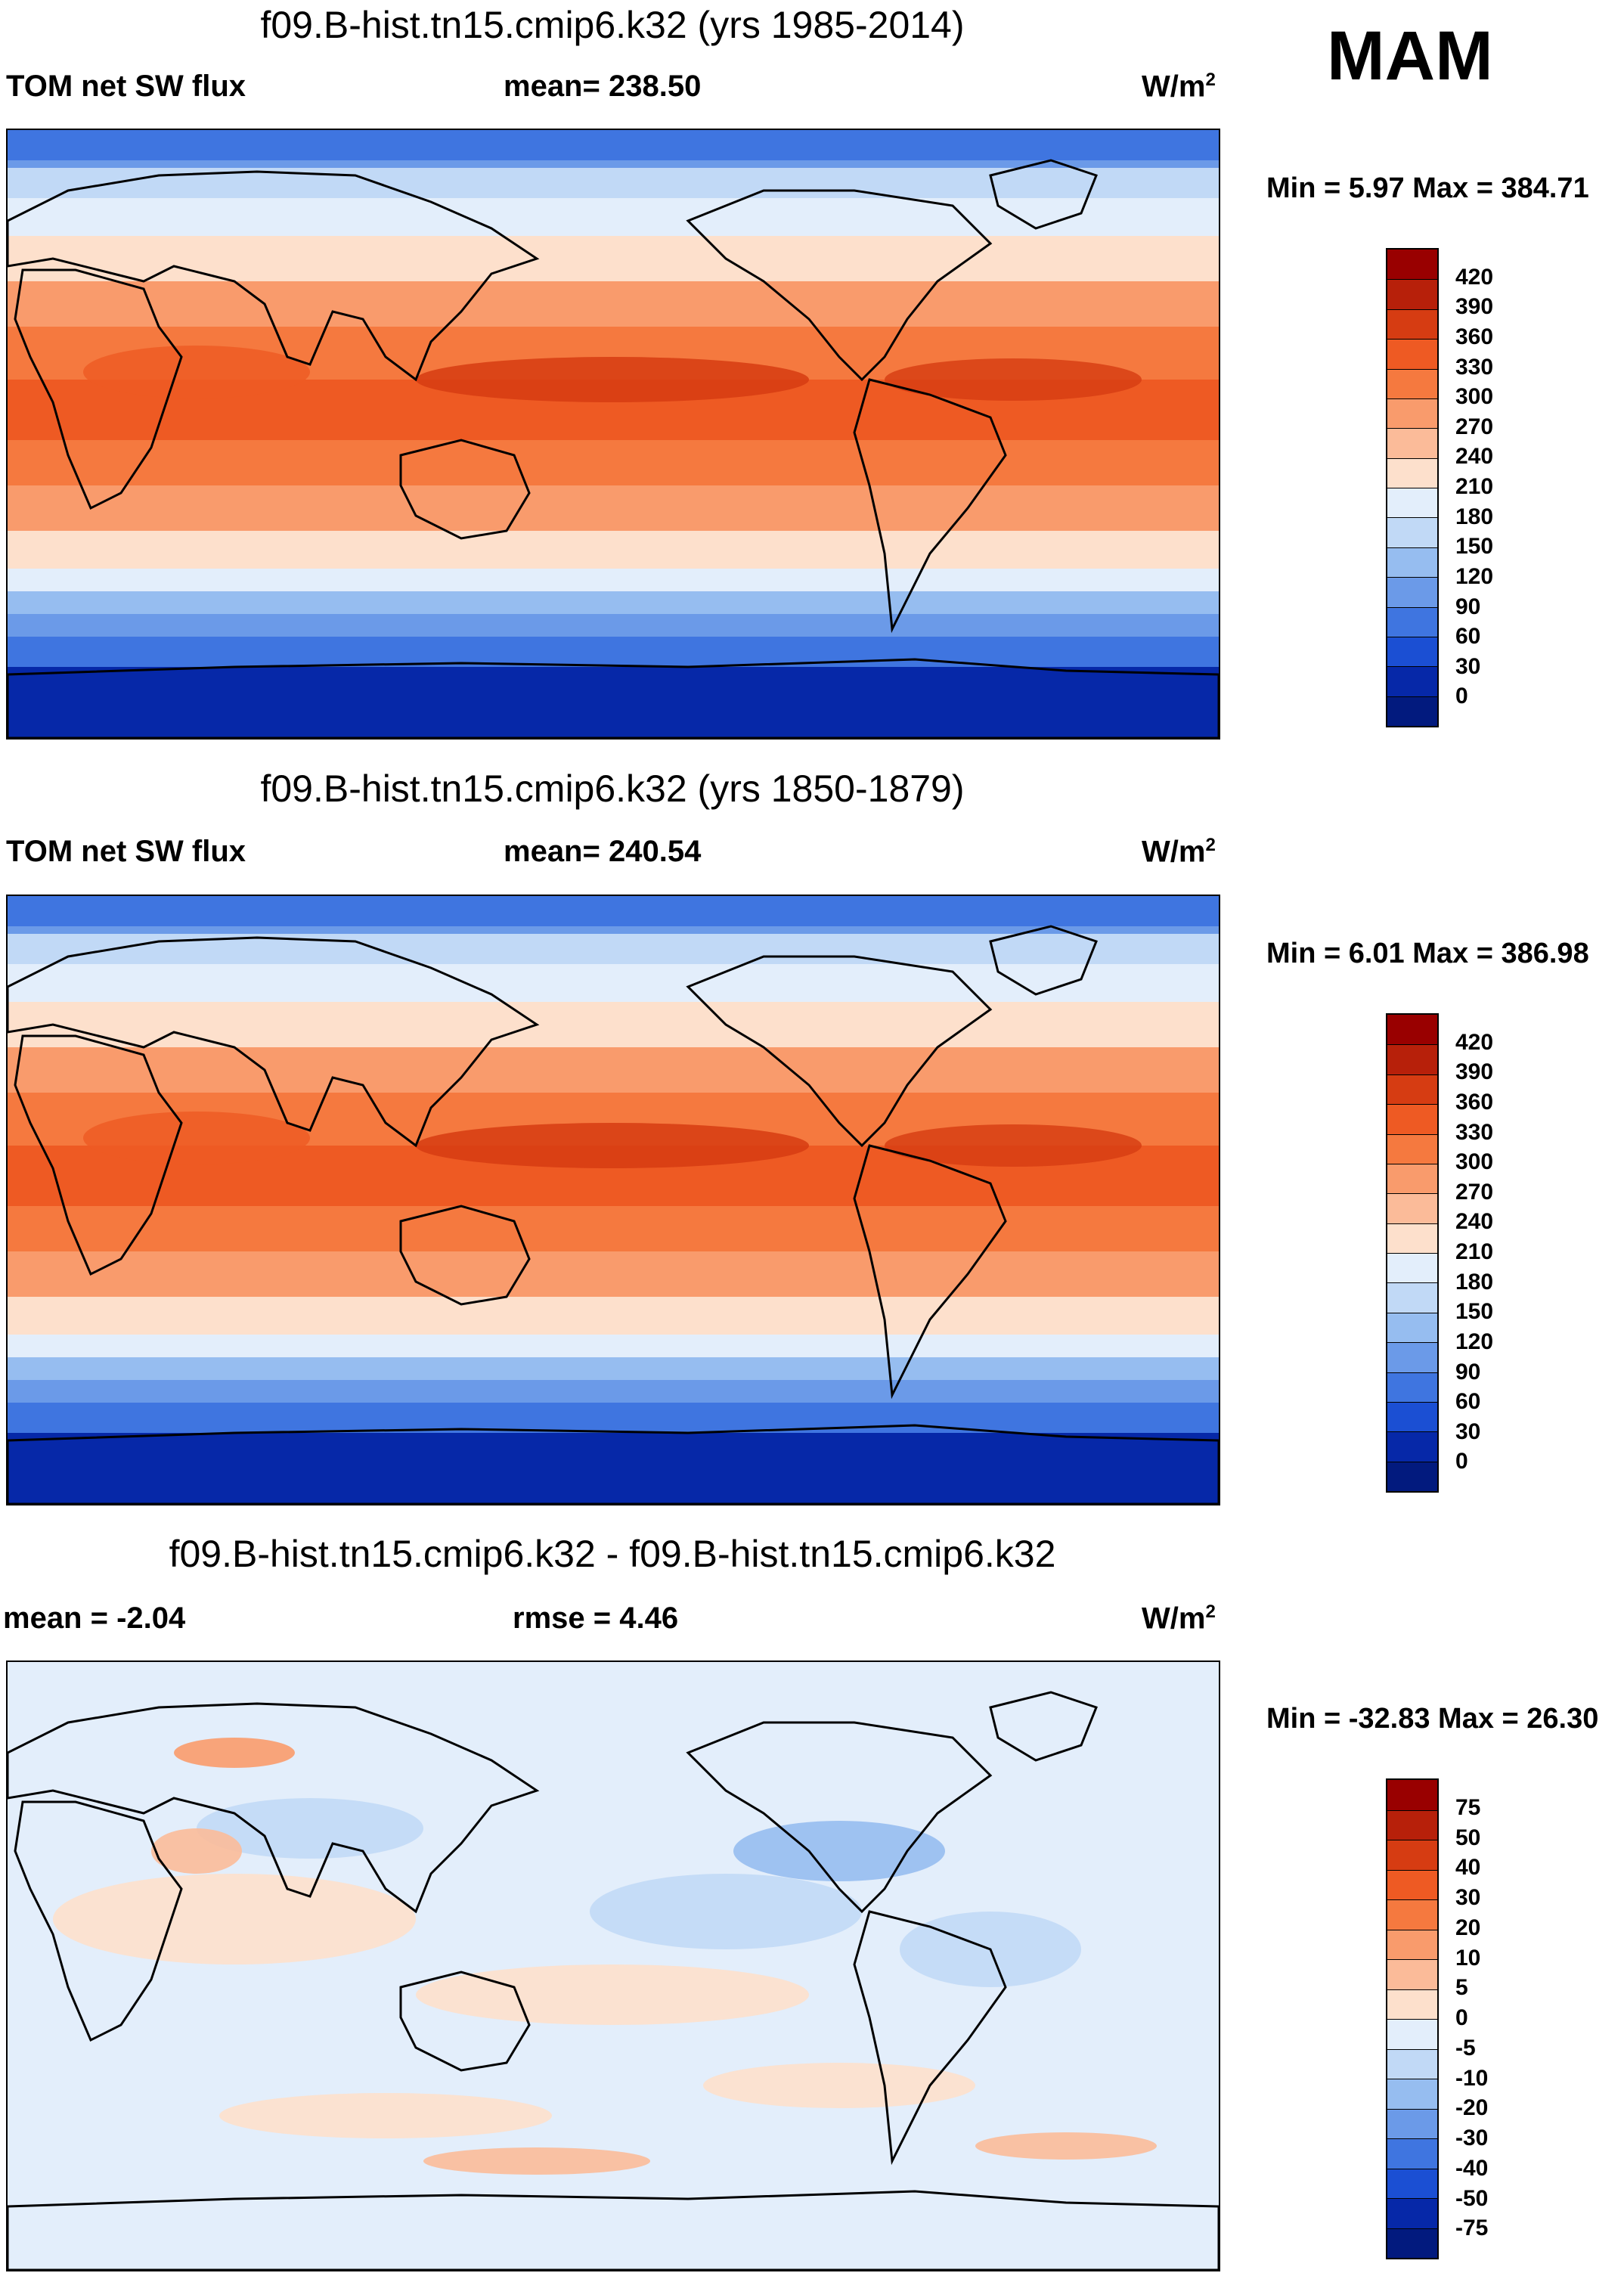 The width and height of the screenshot is (1624, 2276). I want to click on colorbar-tick-label: 50, so click(1468, 1838).